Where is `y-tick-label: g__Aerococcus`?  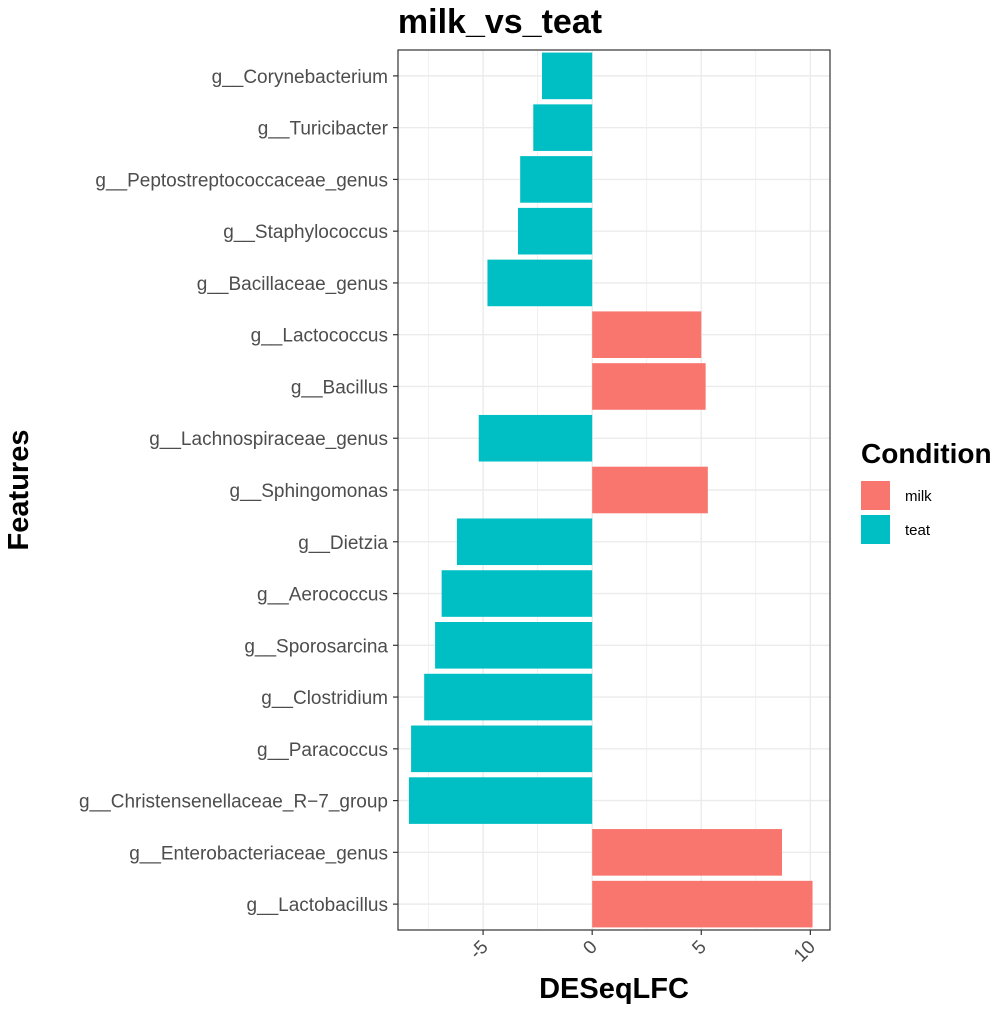
y-tick-label: g__Aerococcus is located at coordinates (322, 595).